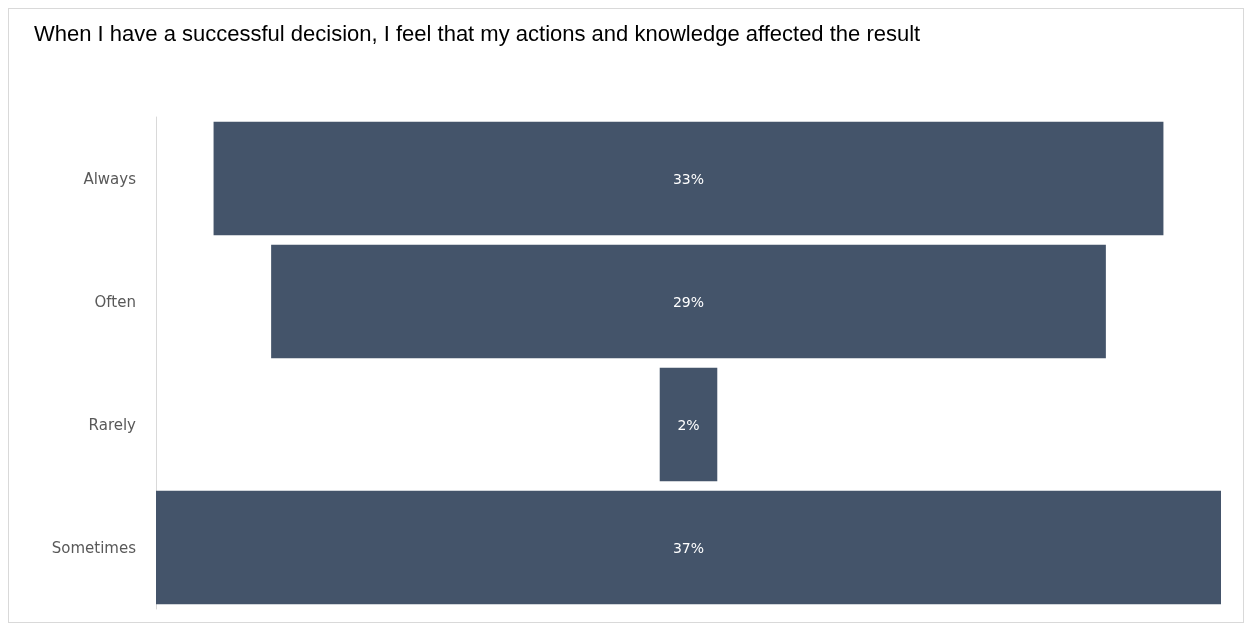  I want to click on data-label: 33%, so click(688, 178).